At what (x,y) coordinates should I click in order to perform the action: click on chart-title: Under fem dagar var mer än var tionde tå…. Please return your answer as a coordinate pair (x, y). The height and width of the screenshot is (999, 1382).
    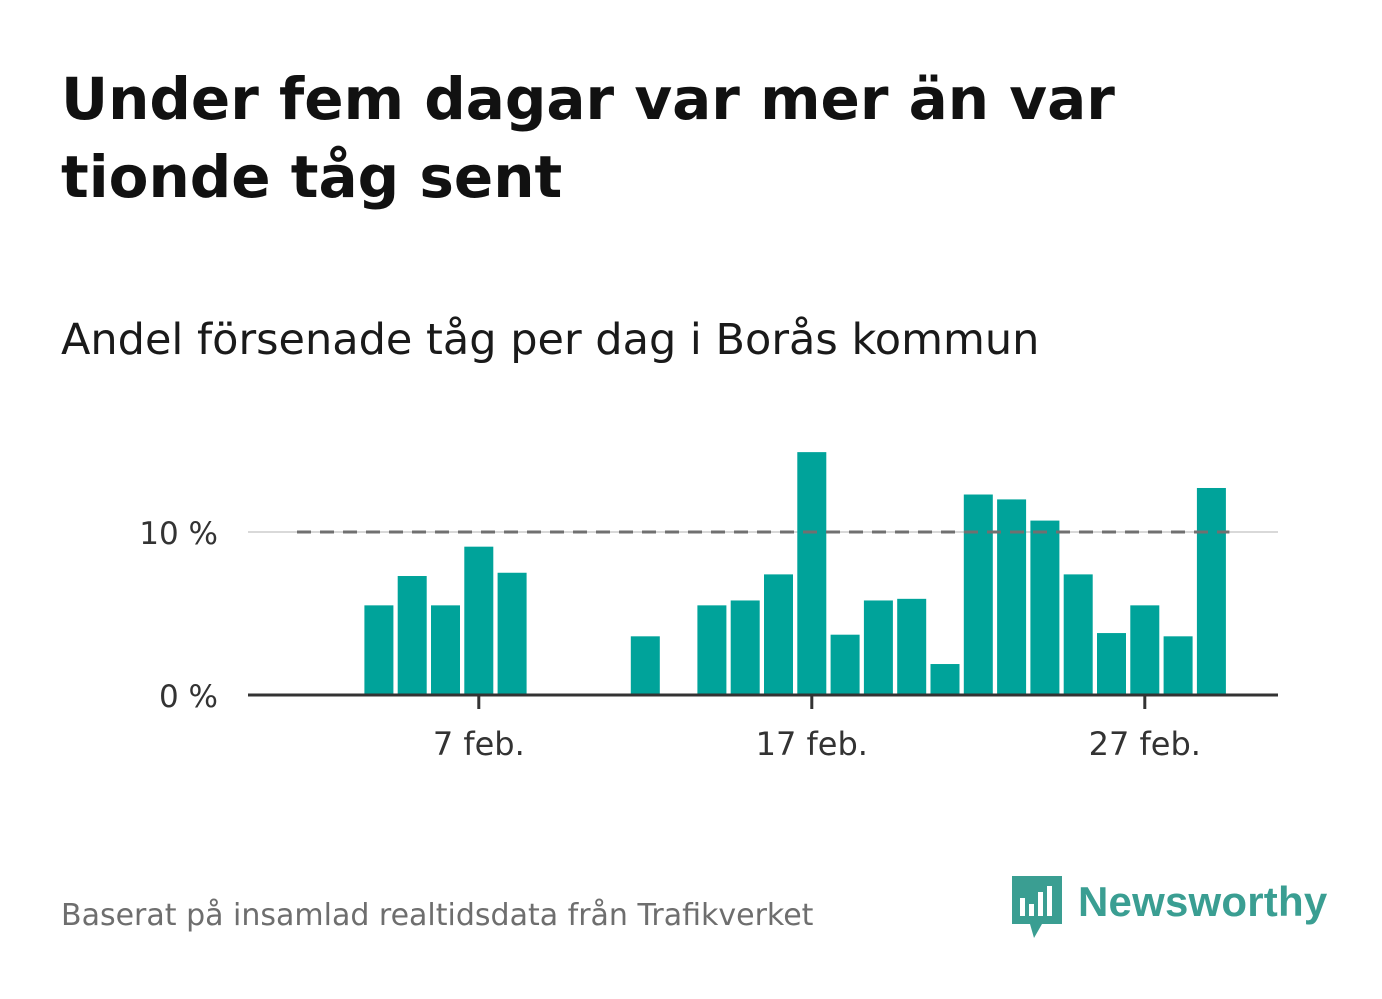
    Looking at the image, I should click on (588, 138).